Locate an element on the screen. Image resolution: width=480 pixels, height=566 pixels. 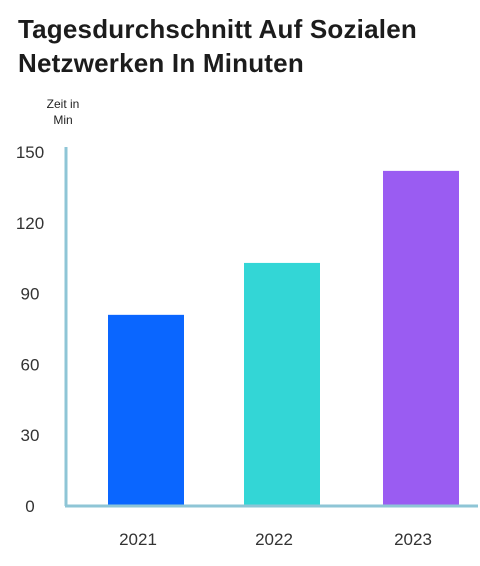
bar-2022 is located at coordinates (282, 384).